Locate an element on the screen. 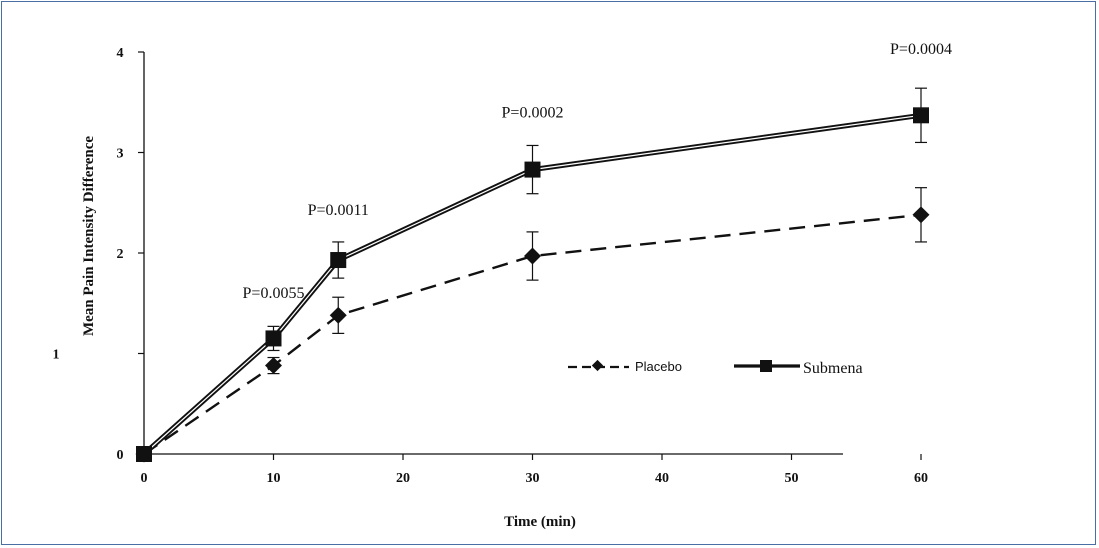 This screenshot has width=1099, height=548. x-tick-label: 30 is located at coordinates (533, 478).